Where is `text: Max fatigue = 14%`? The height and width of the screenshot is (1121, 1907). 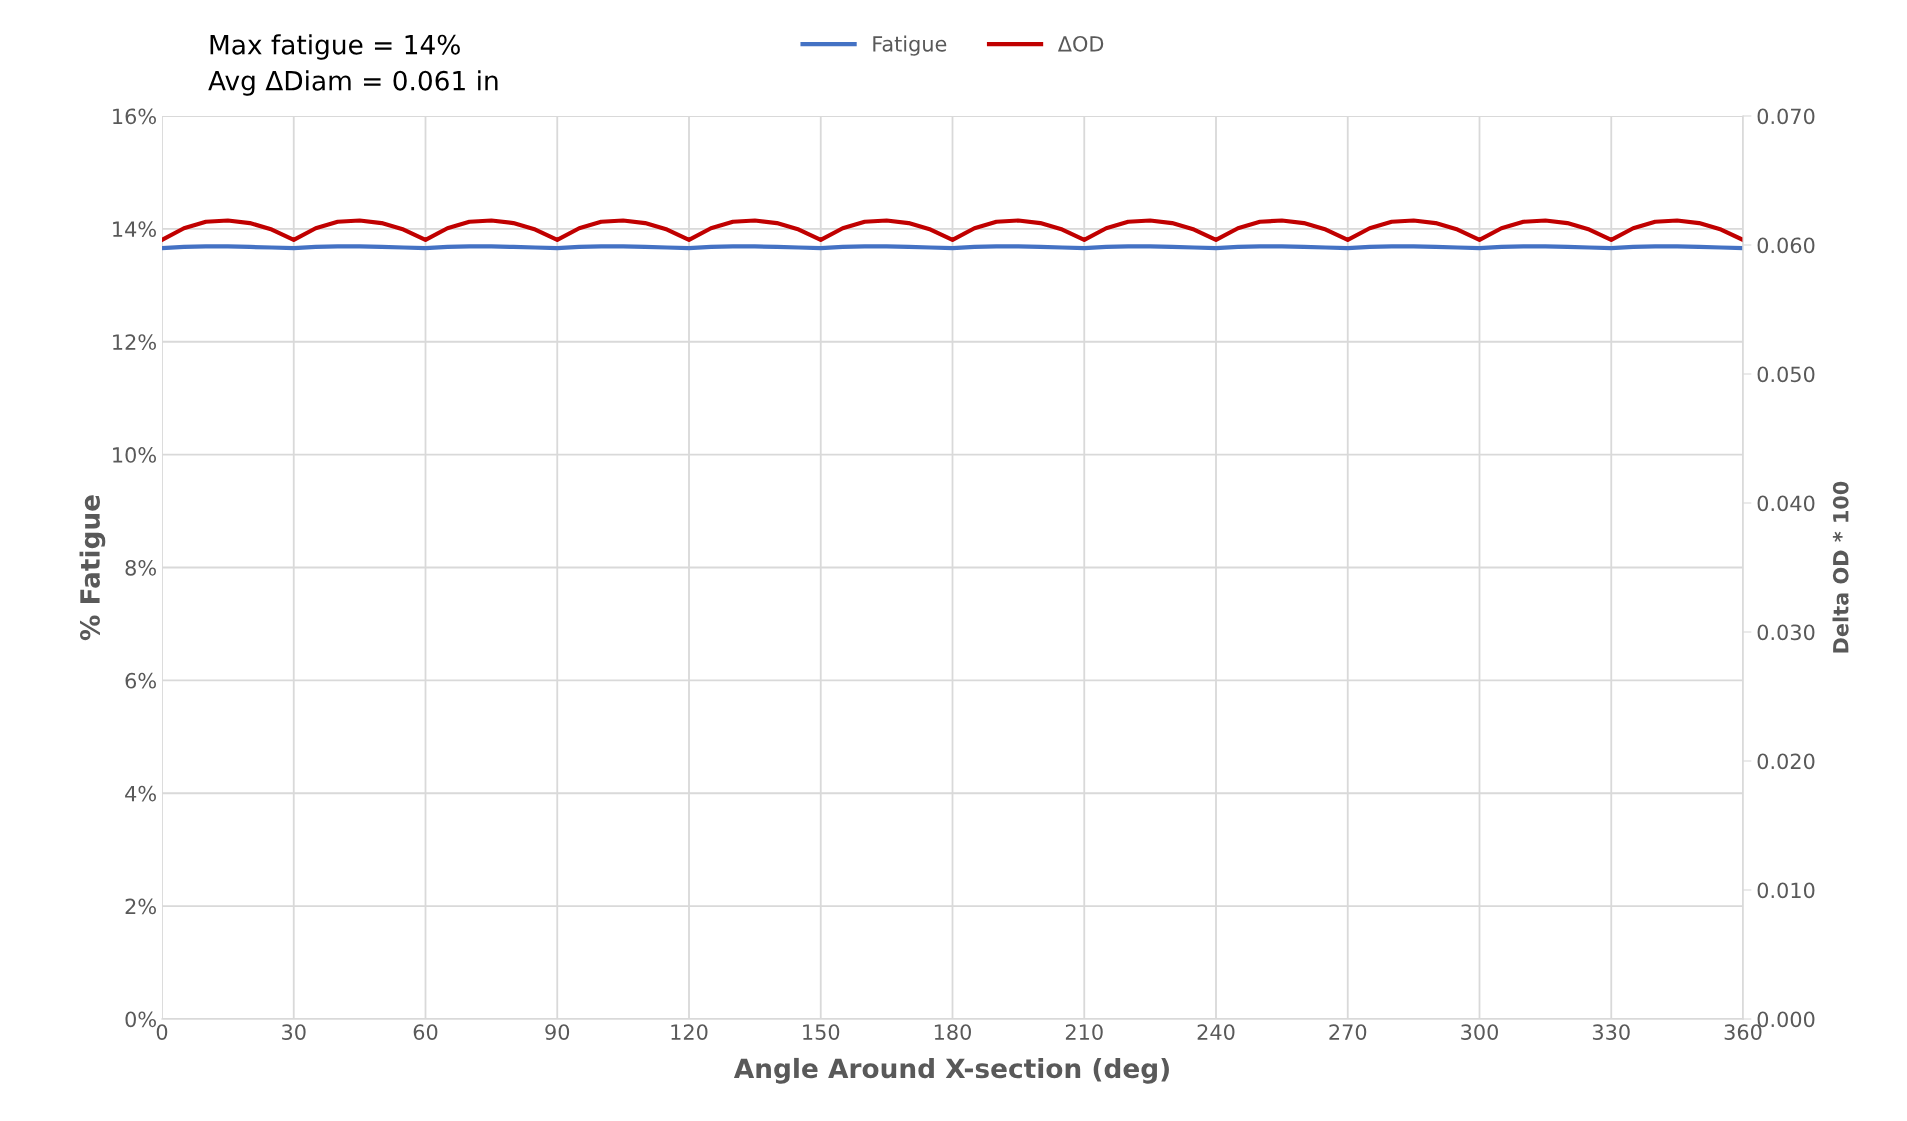 text: Max fatigue = 14% is located at coordinates (335, 47).